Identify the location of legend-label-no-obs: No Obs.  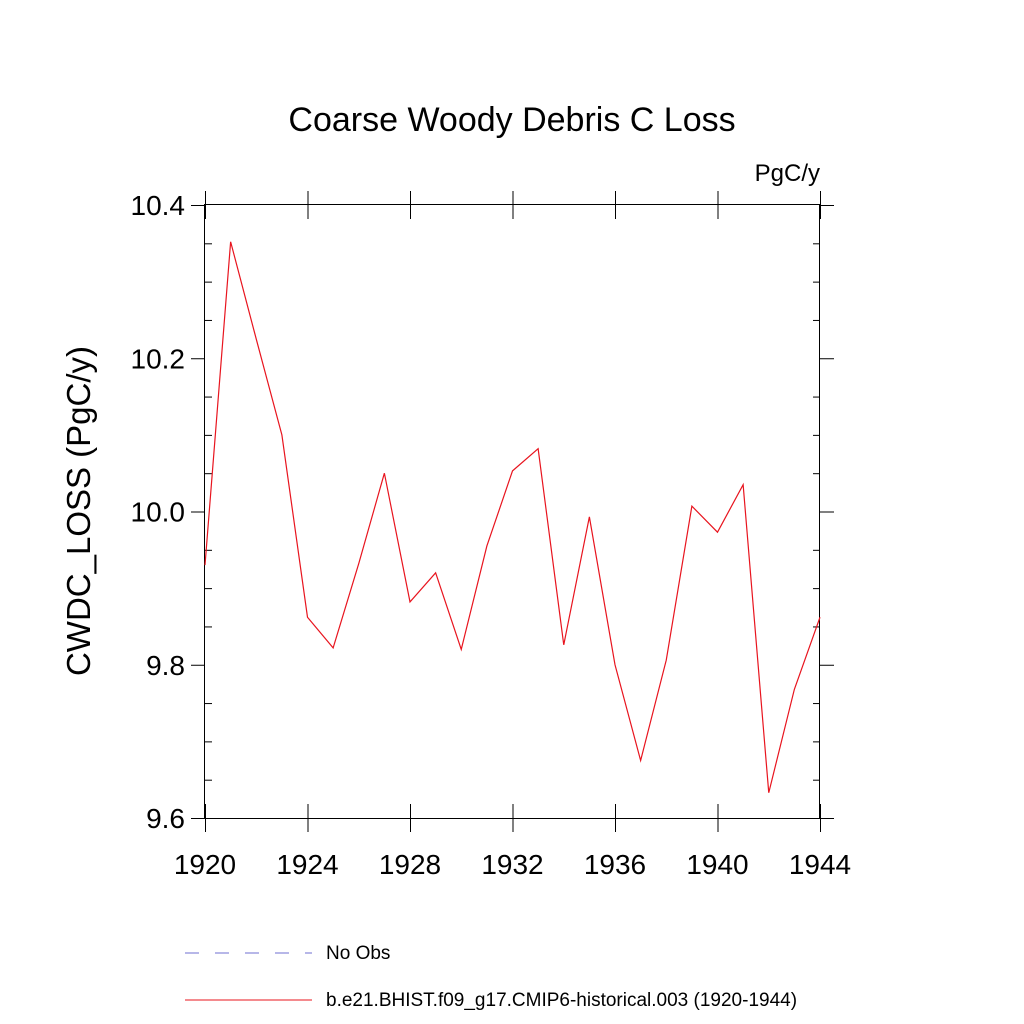
(358, 953).